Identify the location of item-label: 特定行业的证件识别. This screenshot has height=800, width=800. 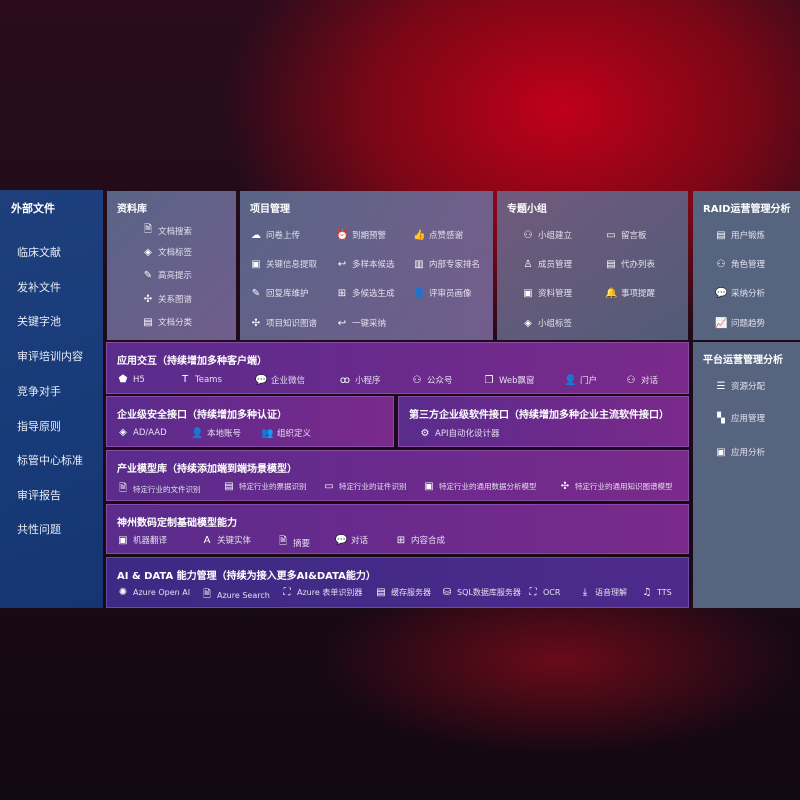
(373, 486).